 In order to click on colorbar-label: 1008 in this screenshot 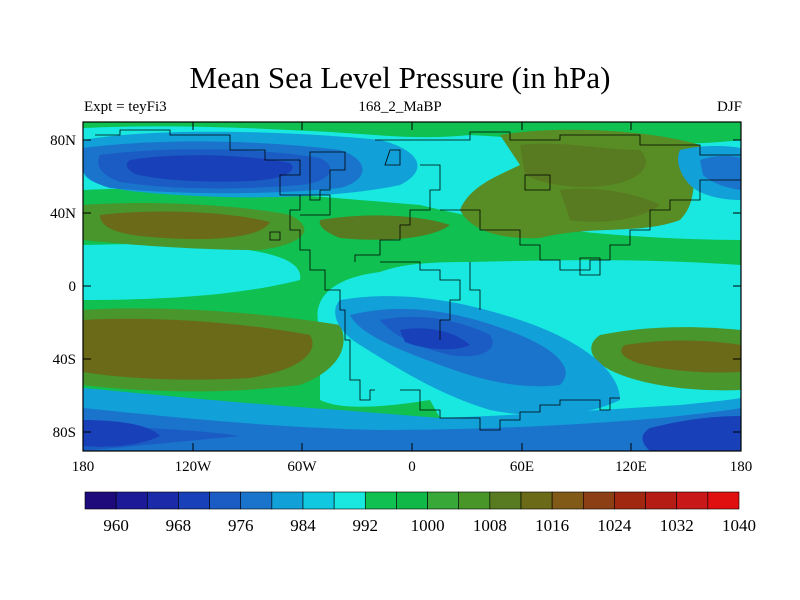, I will do `click(490, 525)`.